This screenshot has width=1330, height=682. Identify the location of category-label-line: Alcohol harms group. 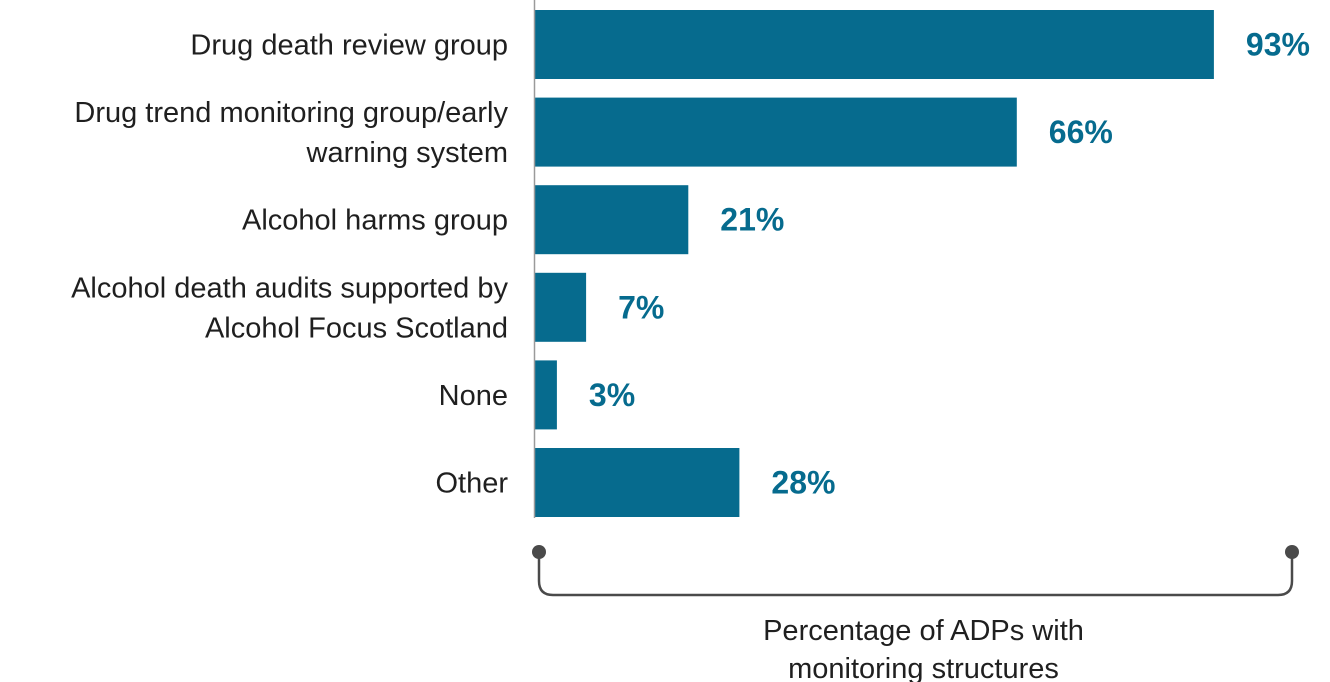
(375, 221).